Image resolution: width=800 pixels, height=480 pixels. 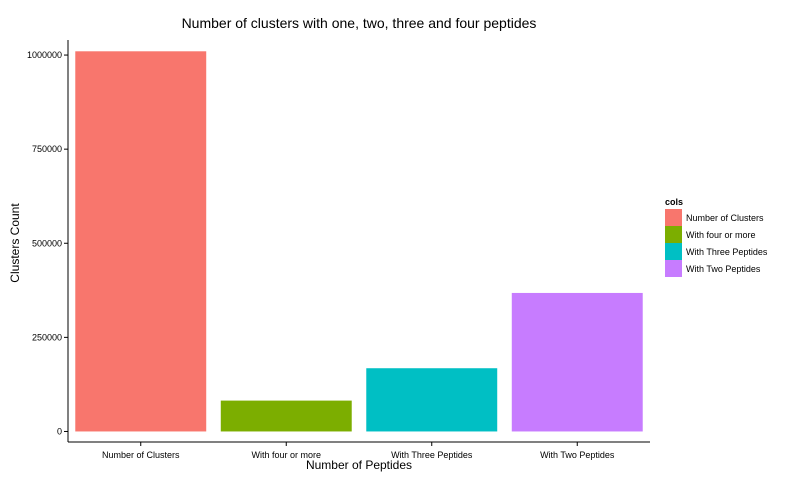 I want to click on legend-label: With Two Peptides, so click(x=723, y=269).